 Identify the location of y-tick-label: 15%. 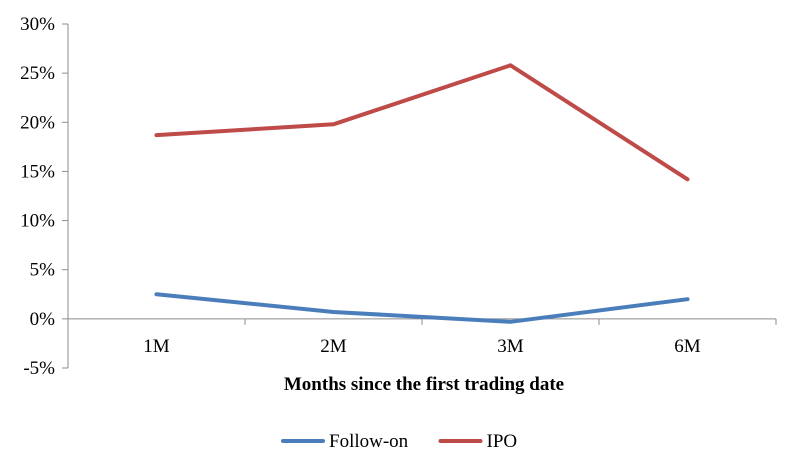
(37, 171).